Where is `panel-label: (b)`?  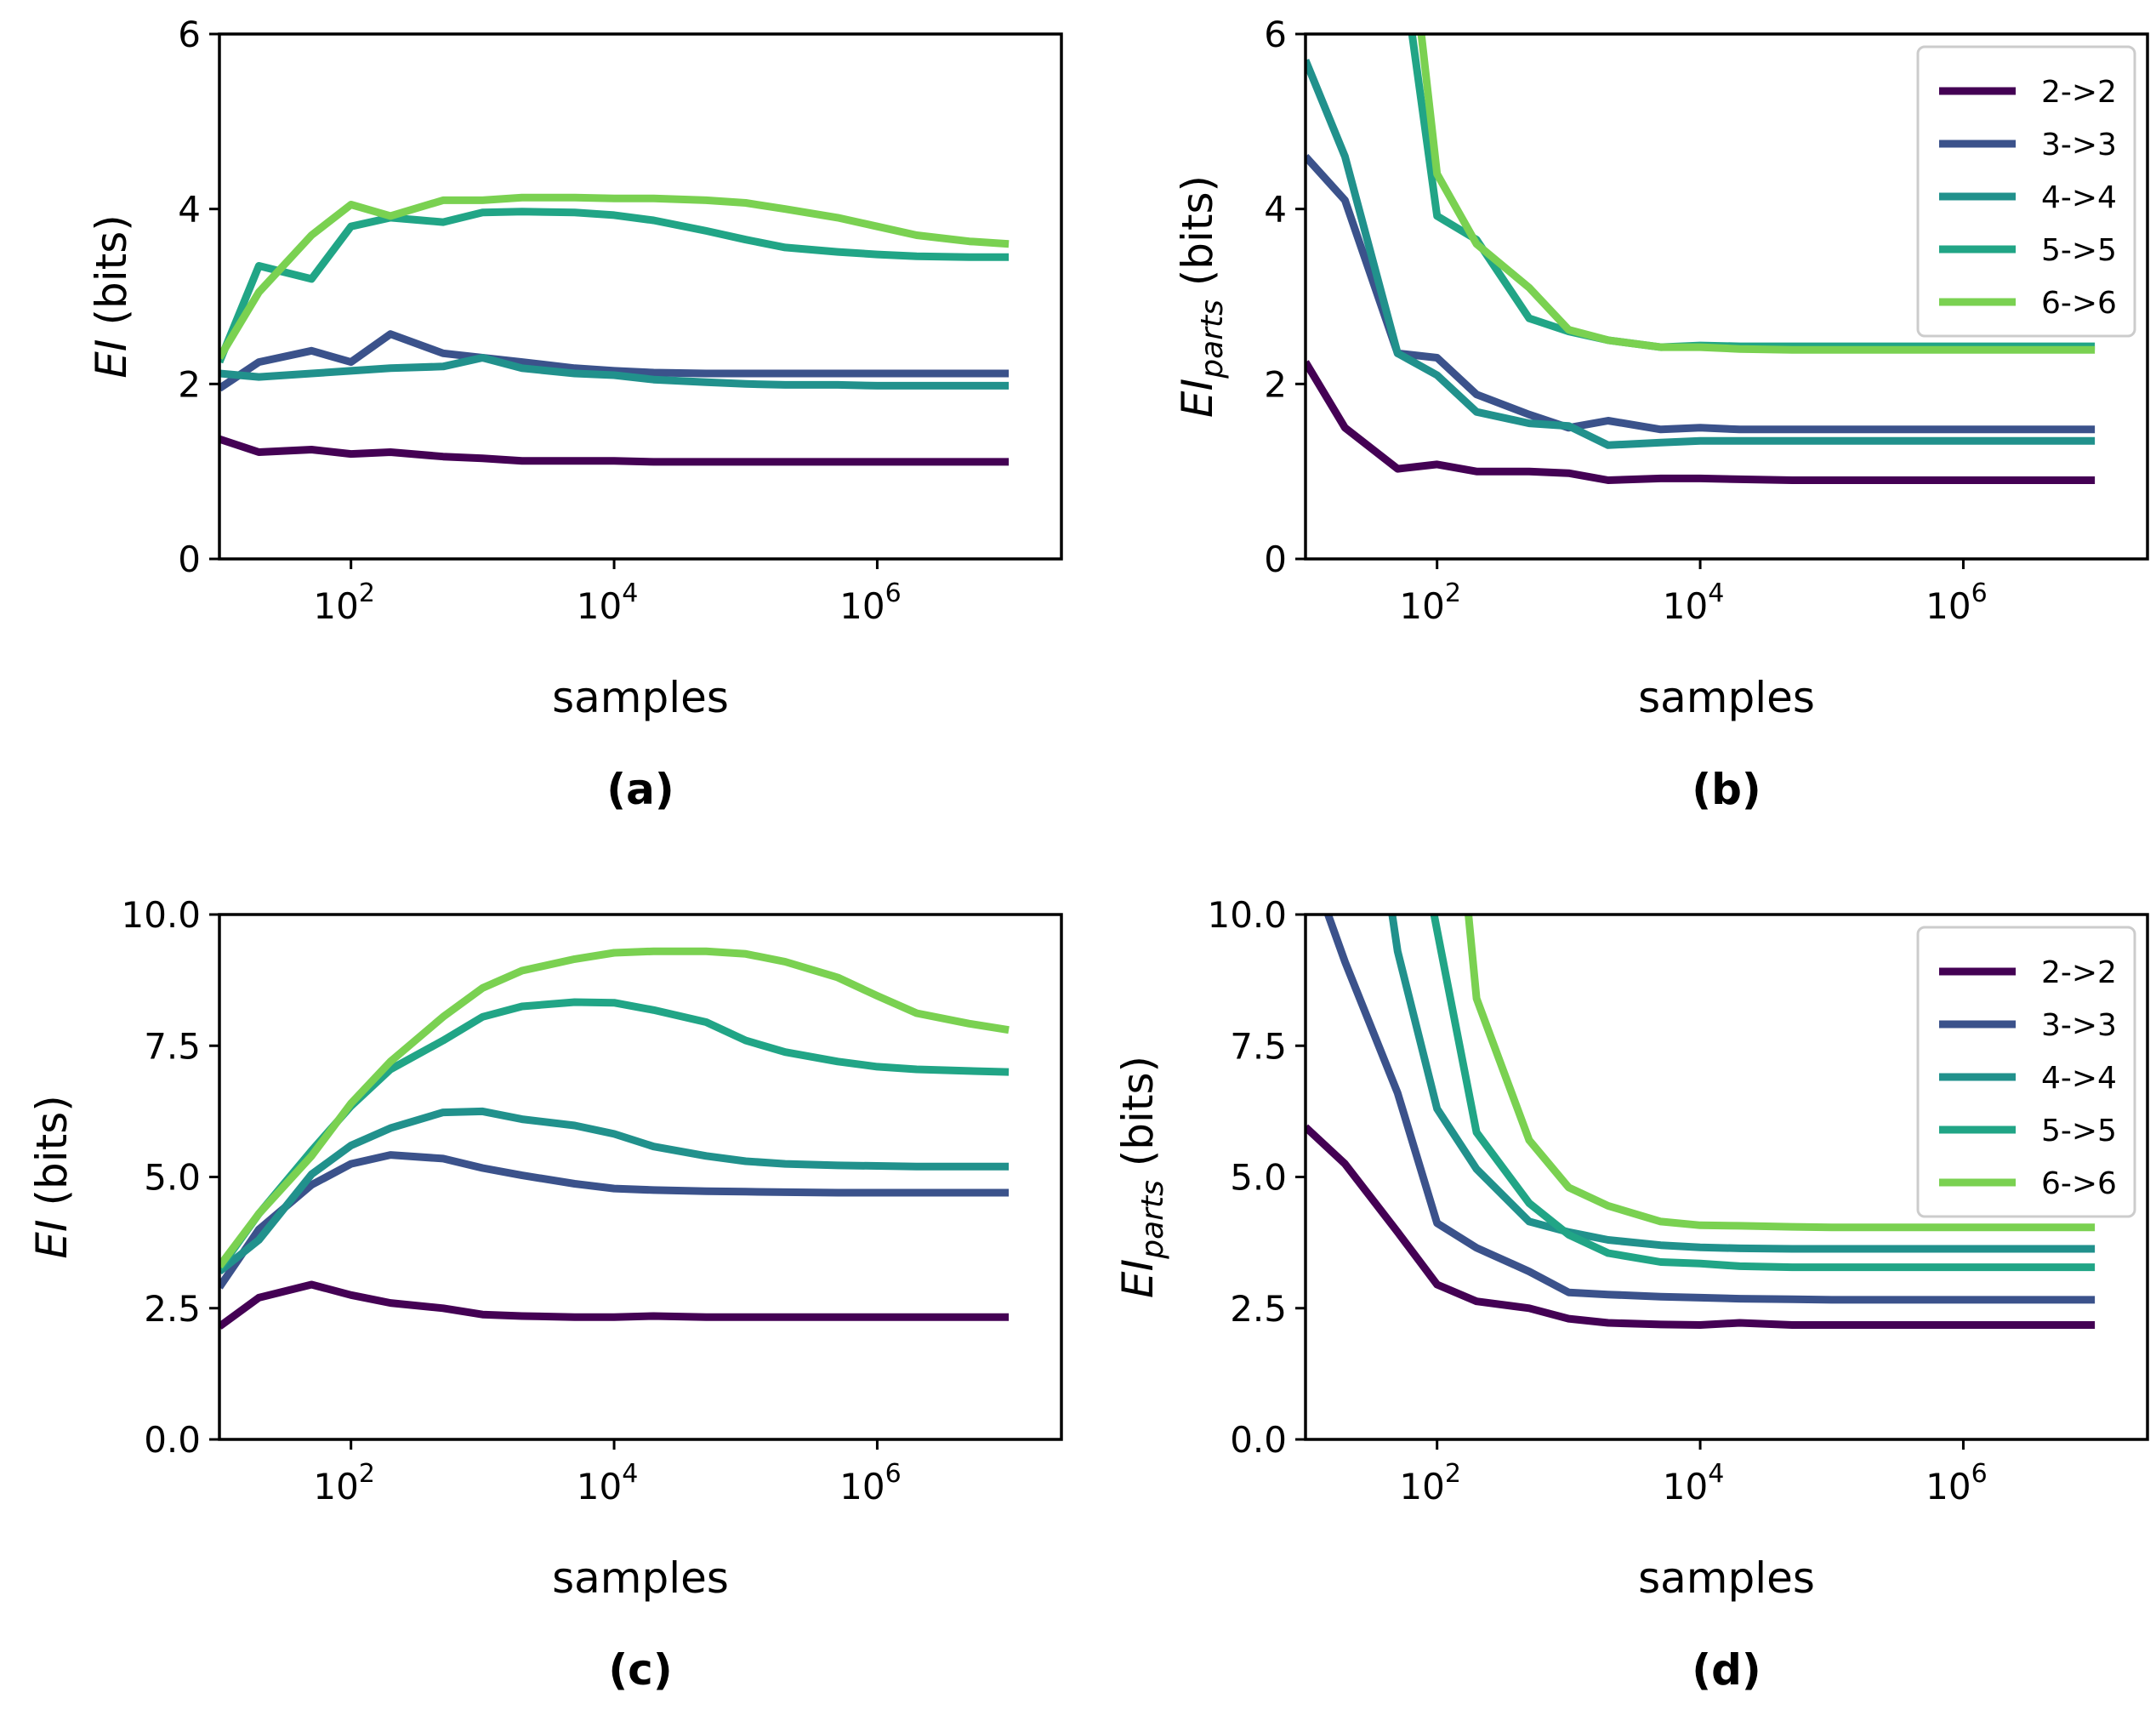
panel-label: (b) is located at coordinates (1726, 789).